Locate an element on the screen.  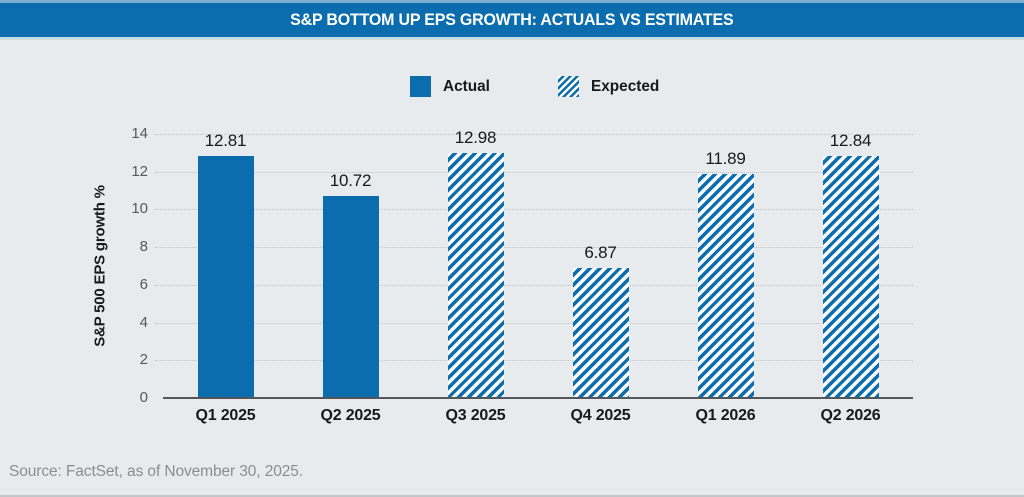
actual-solid-swatch-icon is located at coordinates (420, 86).